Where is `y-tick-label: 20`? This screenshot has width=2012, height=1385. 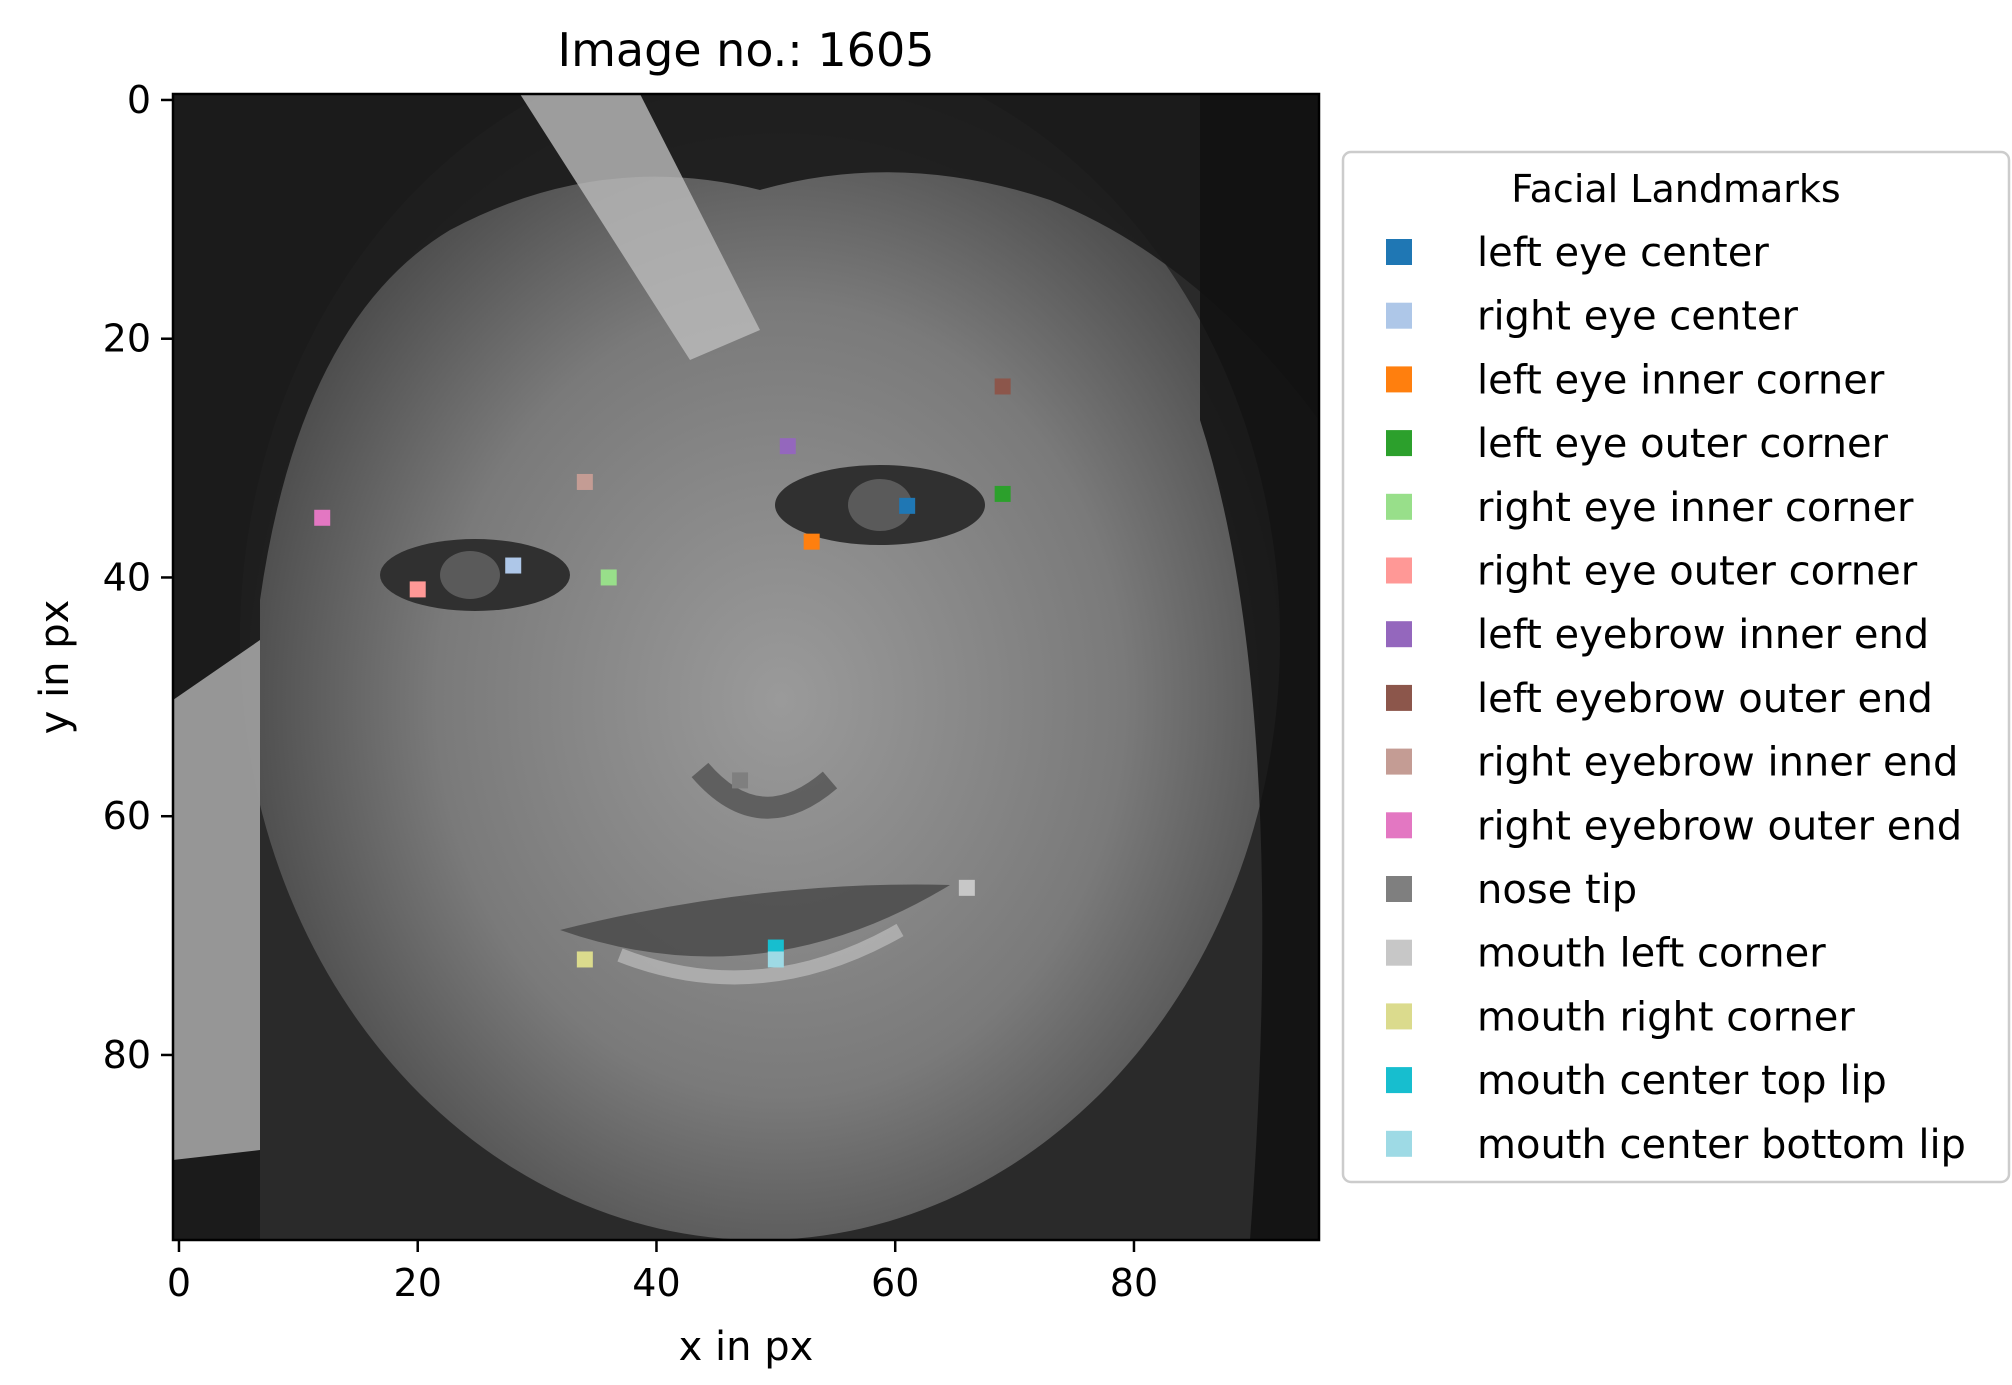
y-tick-label: 20 is located at coordinates (127, 339).